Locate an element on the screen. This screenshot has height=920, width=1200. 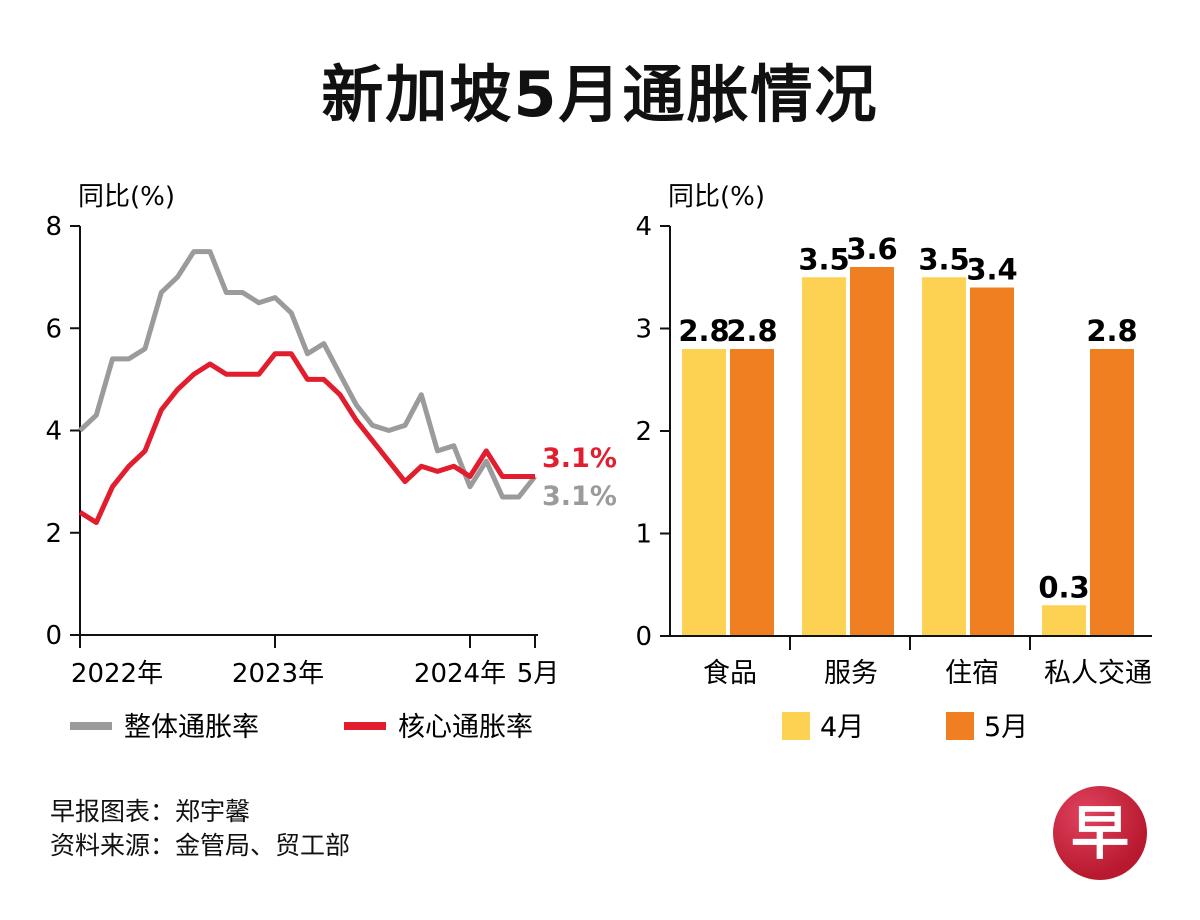
chart-title: 新加坡5月通胀情况 is located at coordinates (600, 94).